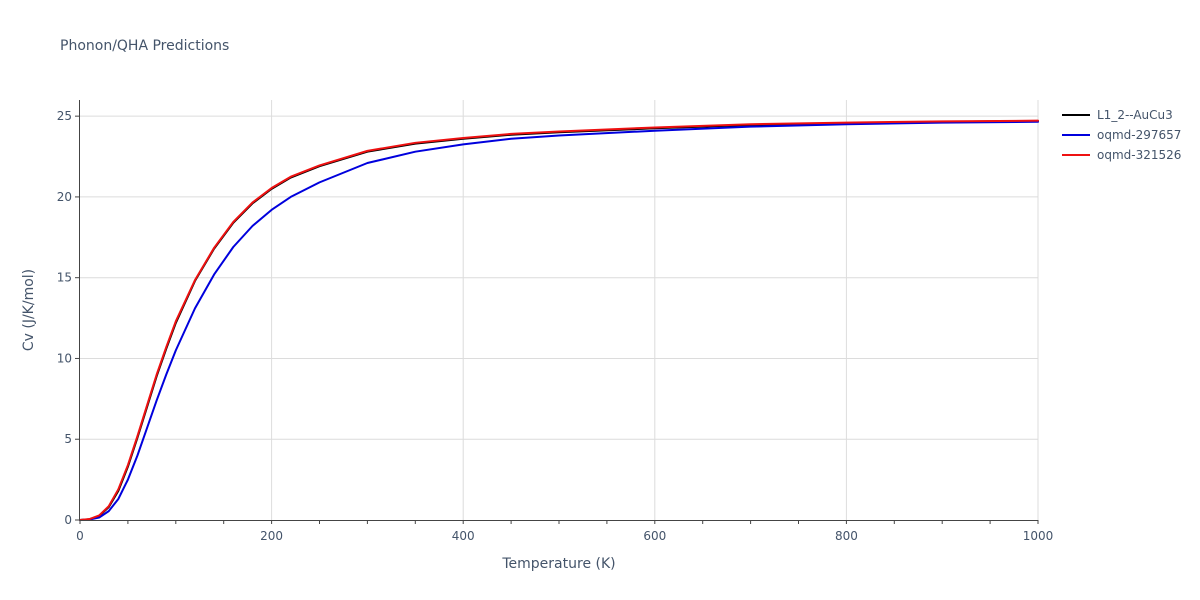 This screenshot has height=600, width=1200. What do you see at coordinates (64, 197) in the screenshot?
I see `y-tick-label: 20` at bounding box center [64, 197].